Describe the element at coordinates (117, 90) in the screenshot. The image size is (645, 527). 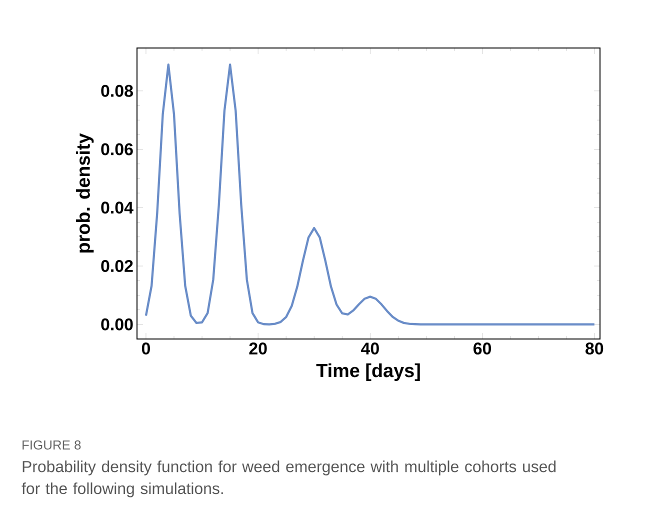
I see `y-tick-label: 0.08` at that location.